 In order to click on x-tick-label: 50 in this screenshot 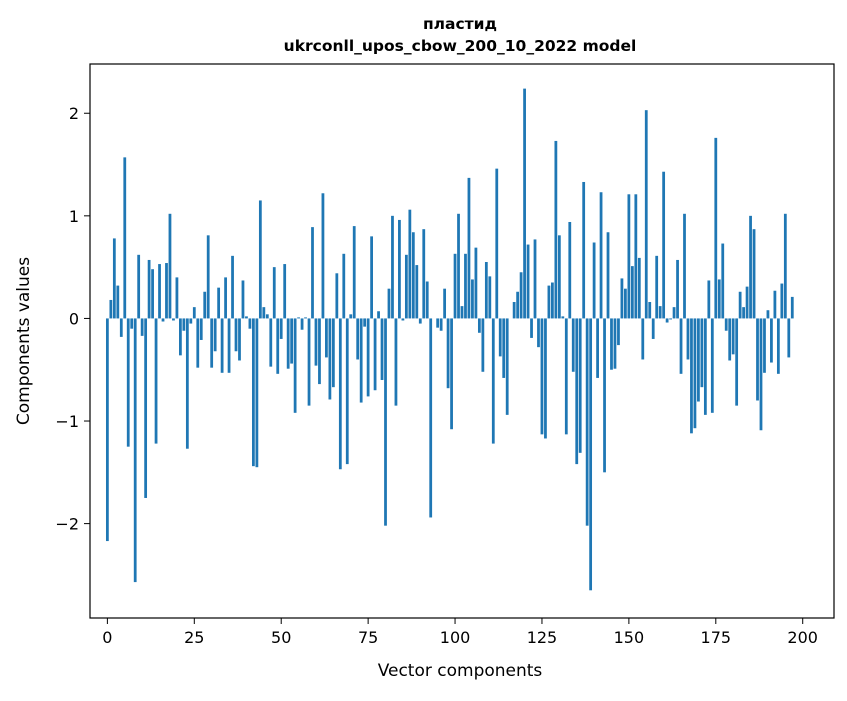, I will do `click(281, 637)`.